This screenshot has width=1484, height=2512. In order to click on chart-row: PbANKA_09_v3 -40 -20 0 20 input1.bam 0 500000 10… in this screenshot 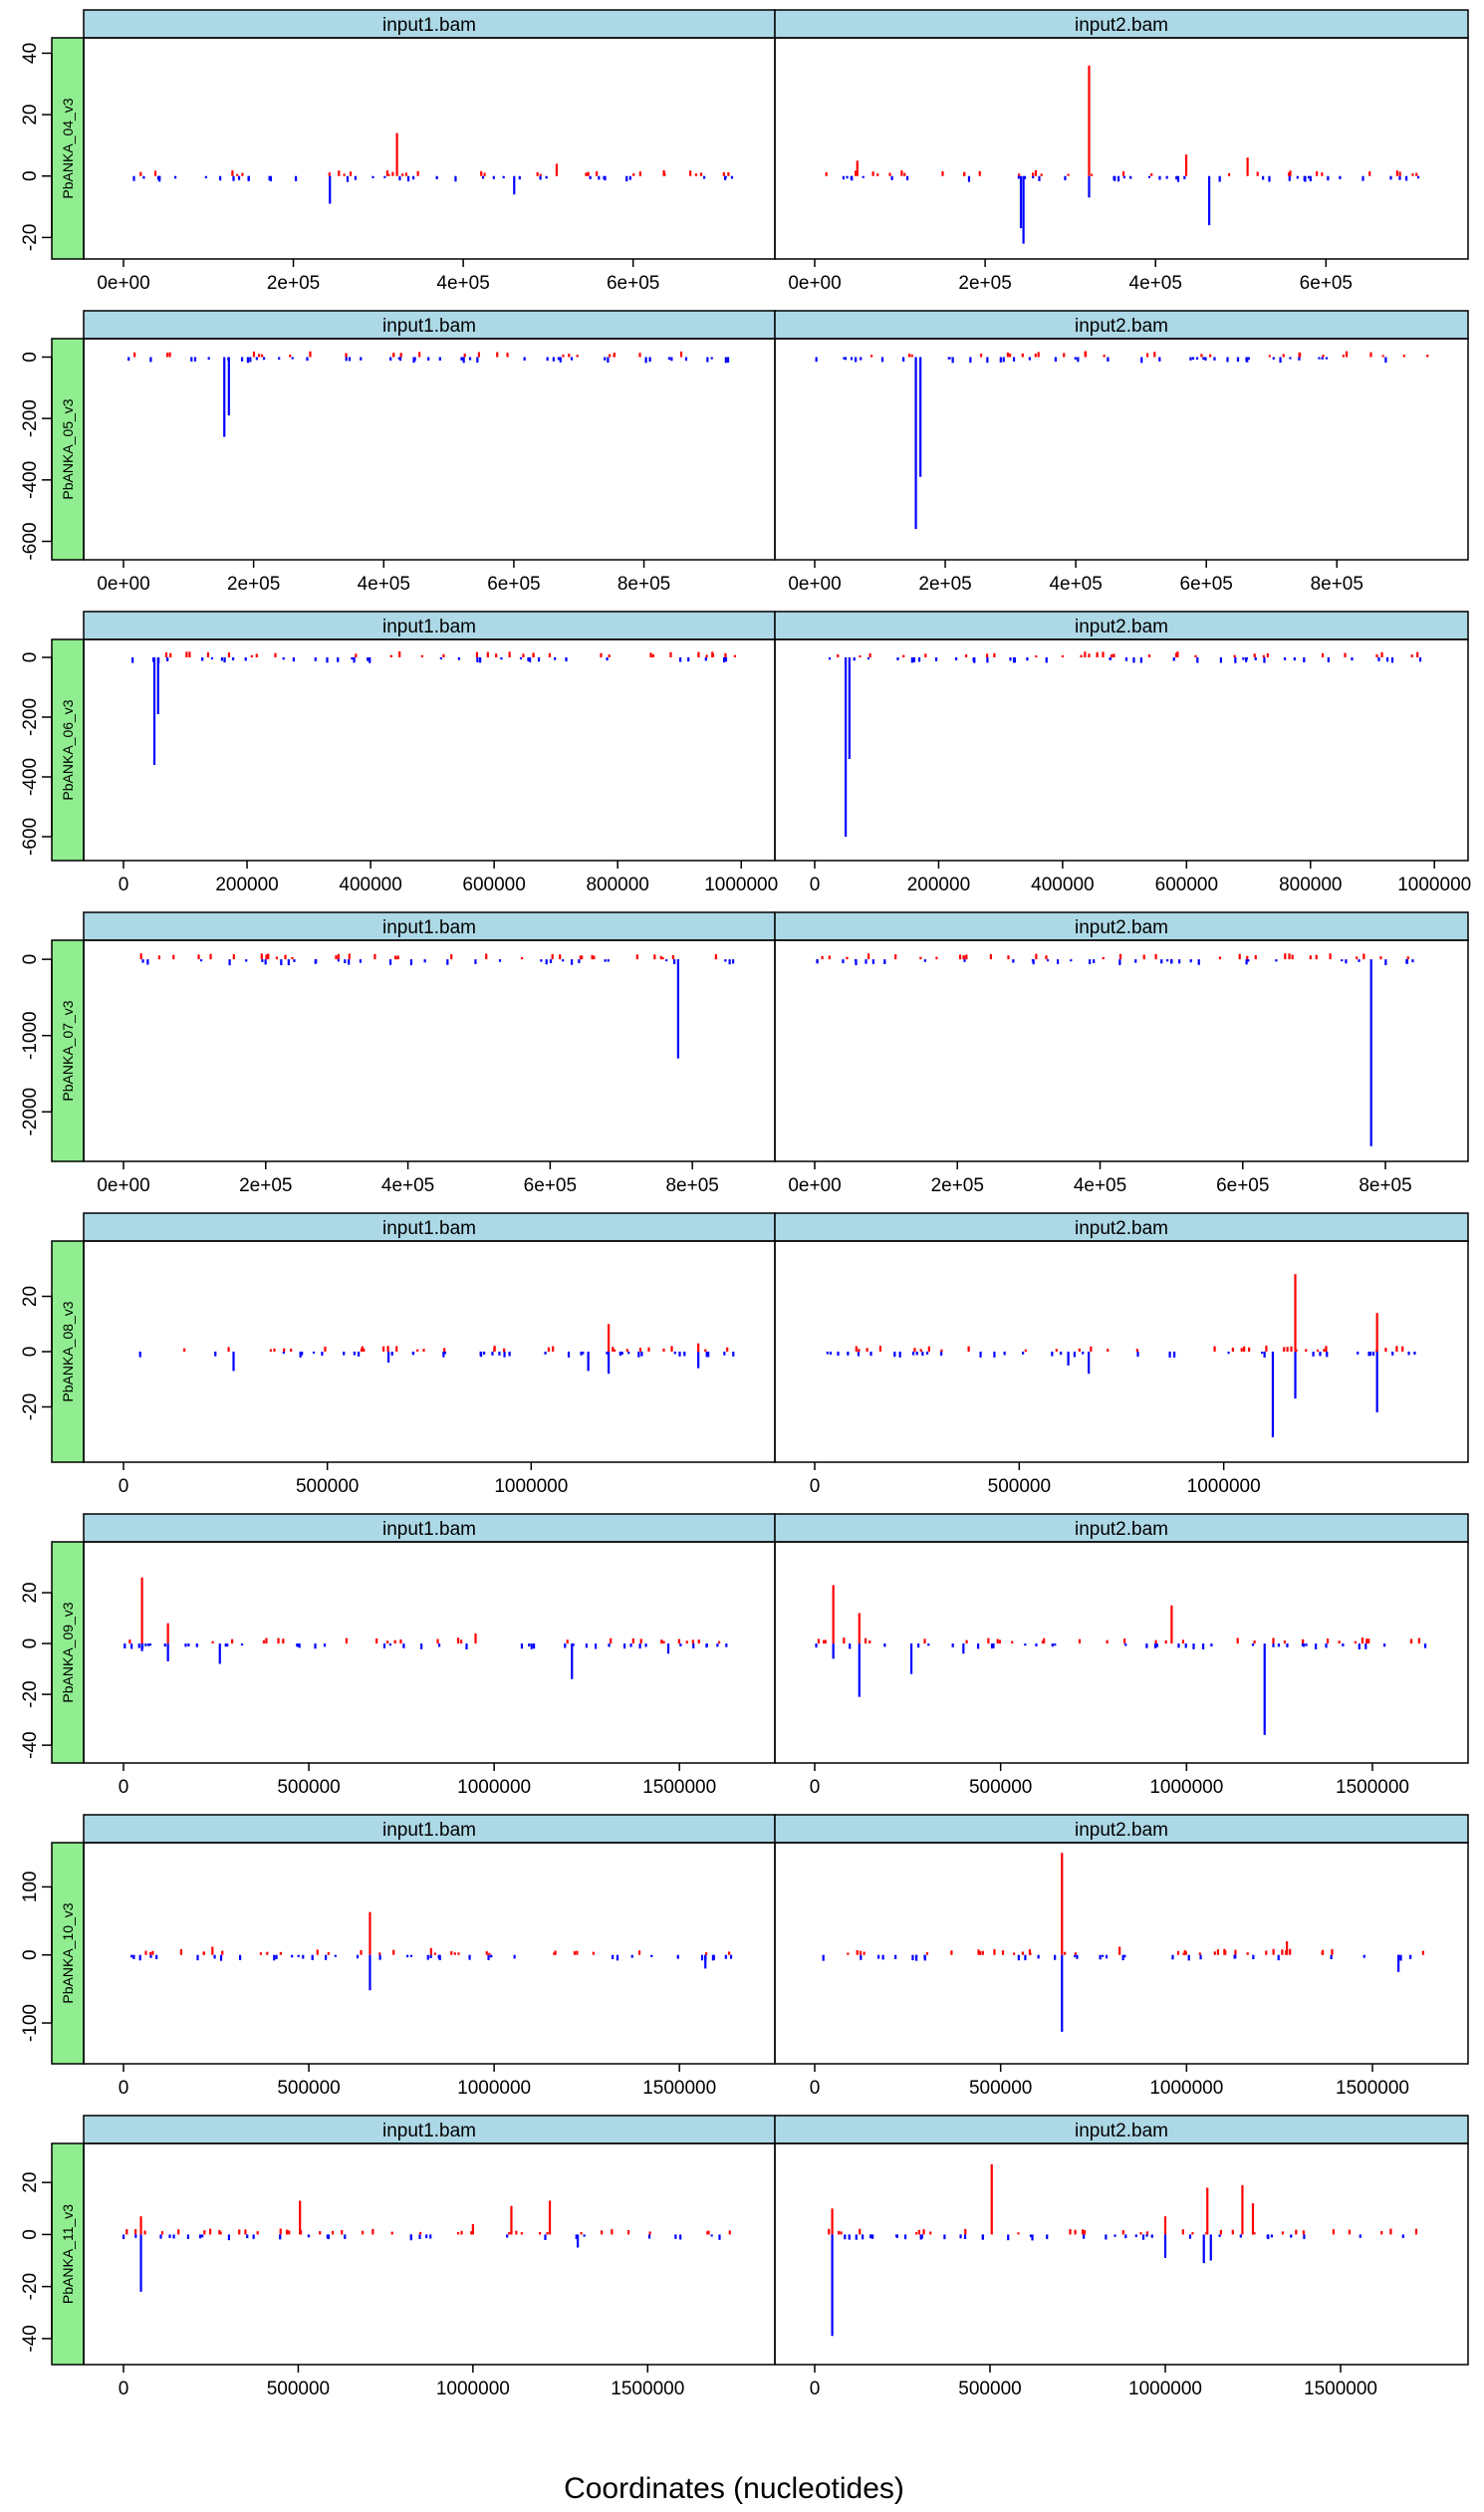, I will do `click(744, 1655)`.